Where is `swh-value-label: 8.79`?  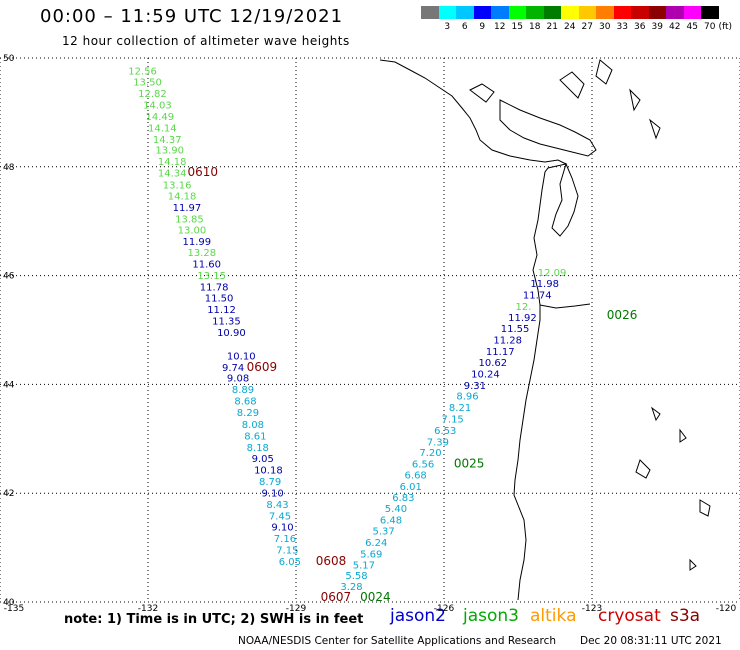 swh-value-label: 8.79 is located at coordinates (270, 482).